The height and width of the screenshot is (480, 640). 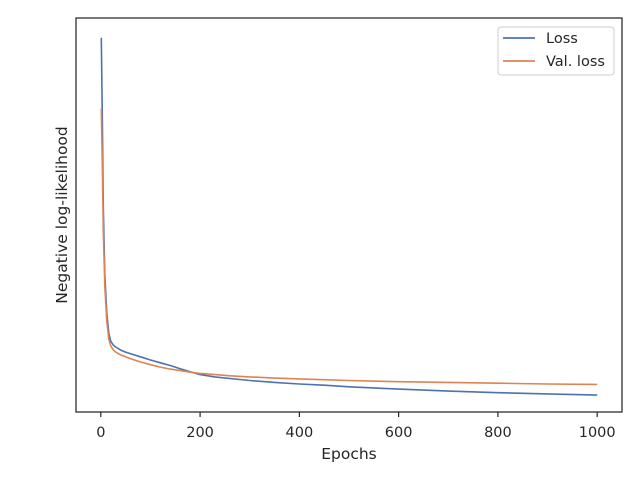 What do you see at coordinates (498, 433) in the screenshot?
I see `x-tick-label: 800` at bounding box center [498, 433].